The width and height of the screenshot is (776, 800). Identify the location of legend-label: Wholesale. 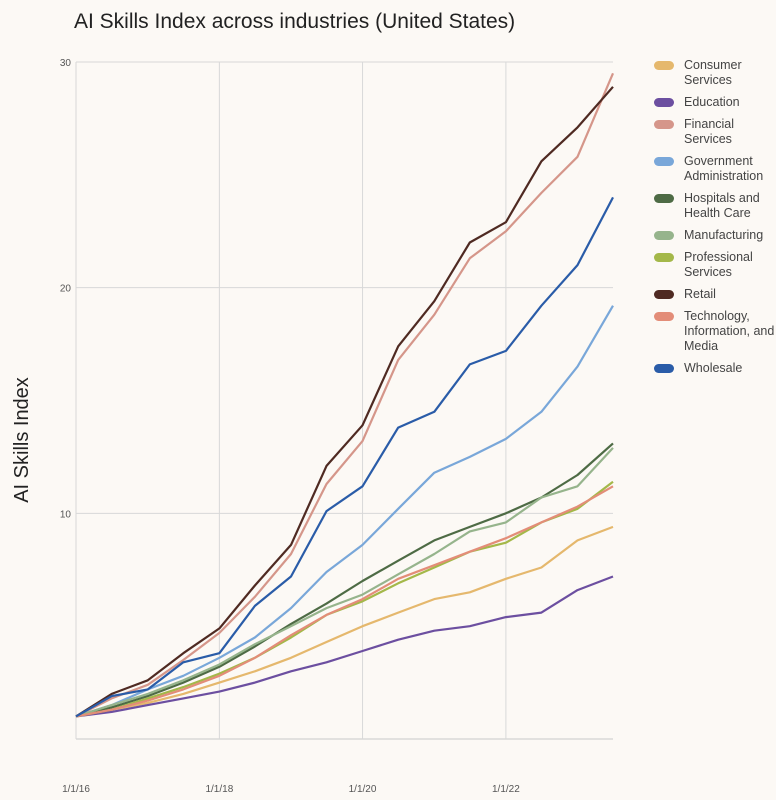
(713, 368).